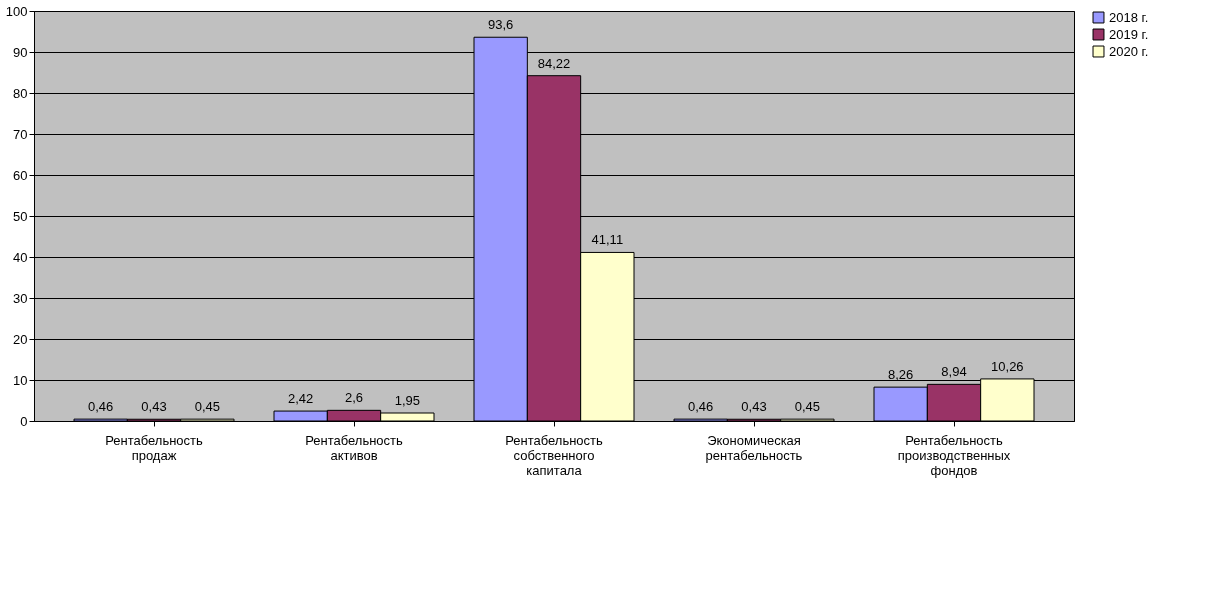  Describe the element at coordinates (1129, 51) in the screenshot. I see `legend-label: 2020 г.` at that location.